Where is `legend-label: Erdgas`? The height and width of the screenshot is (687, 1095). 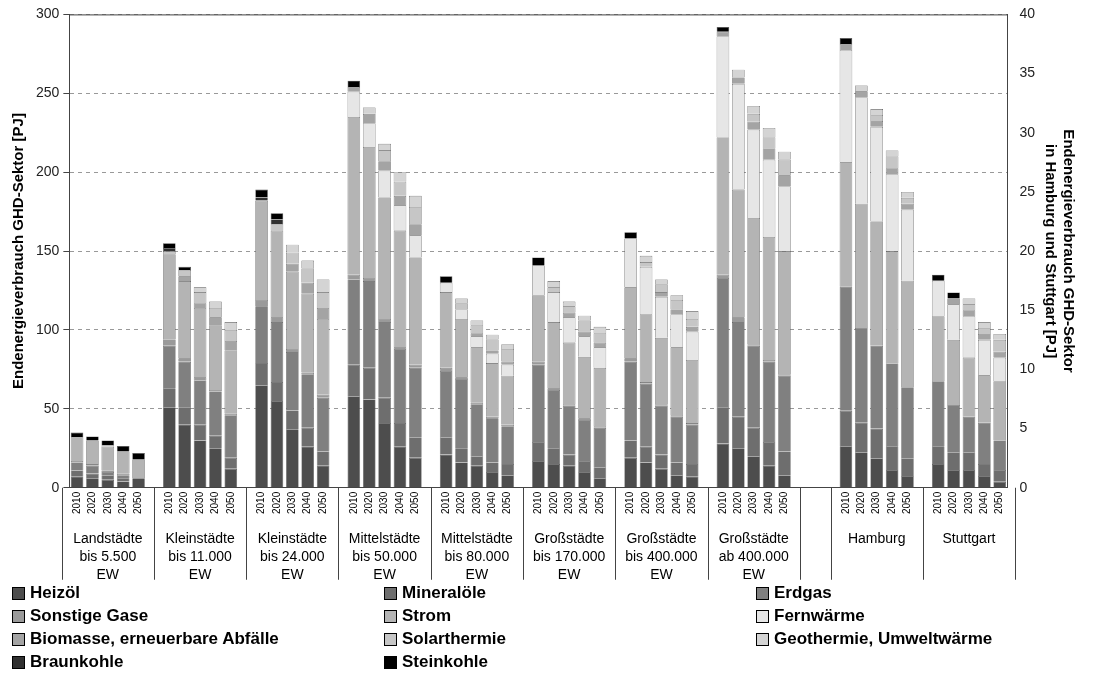 legend-label: Erdgas is located at coordinates (803, 593).